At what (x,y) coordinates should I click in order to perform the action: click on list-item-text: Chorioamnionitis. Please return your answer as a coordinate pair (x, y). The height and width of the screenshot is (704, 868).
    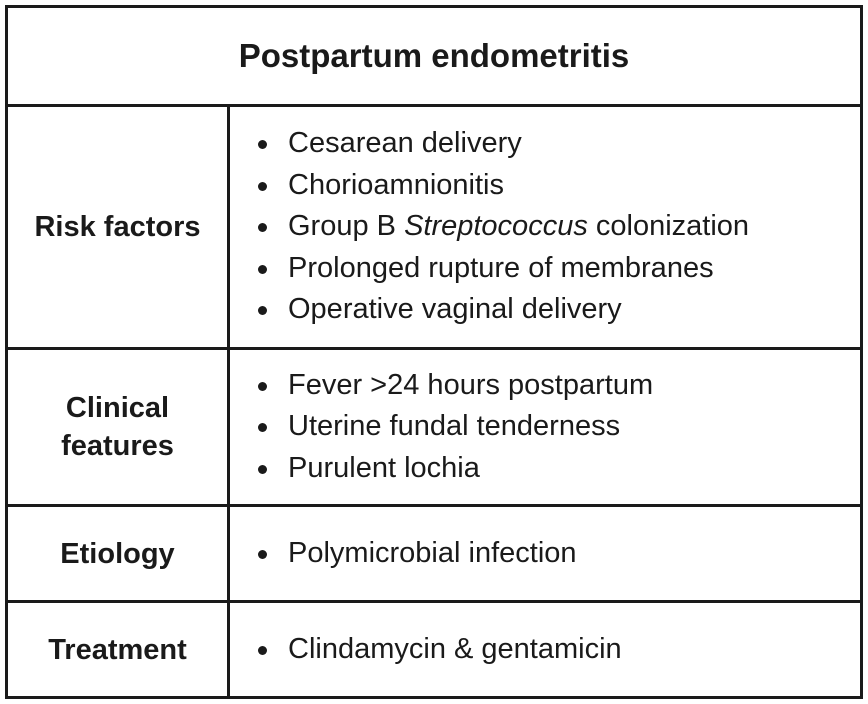
    Looking at the image, I should click on (396, 184).